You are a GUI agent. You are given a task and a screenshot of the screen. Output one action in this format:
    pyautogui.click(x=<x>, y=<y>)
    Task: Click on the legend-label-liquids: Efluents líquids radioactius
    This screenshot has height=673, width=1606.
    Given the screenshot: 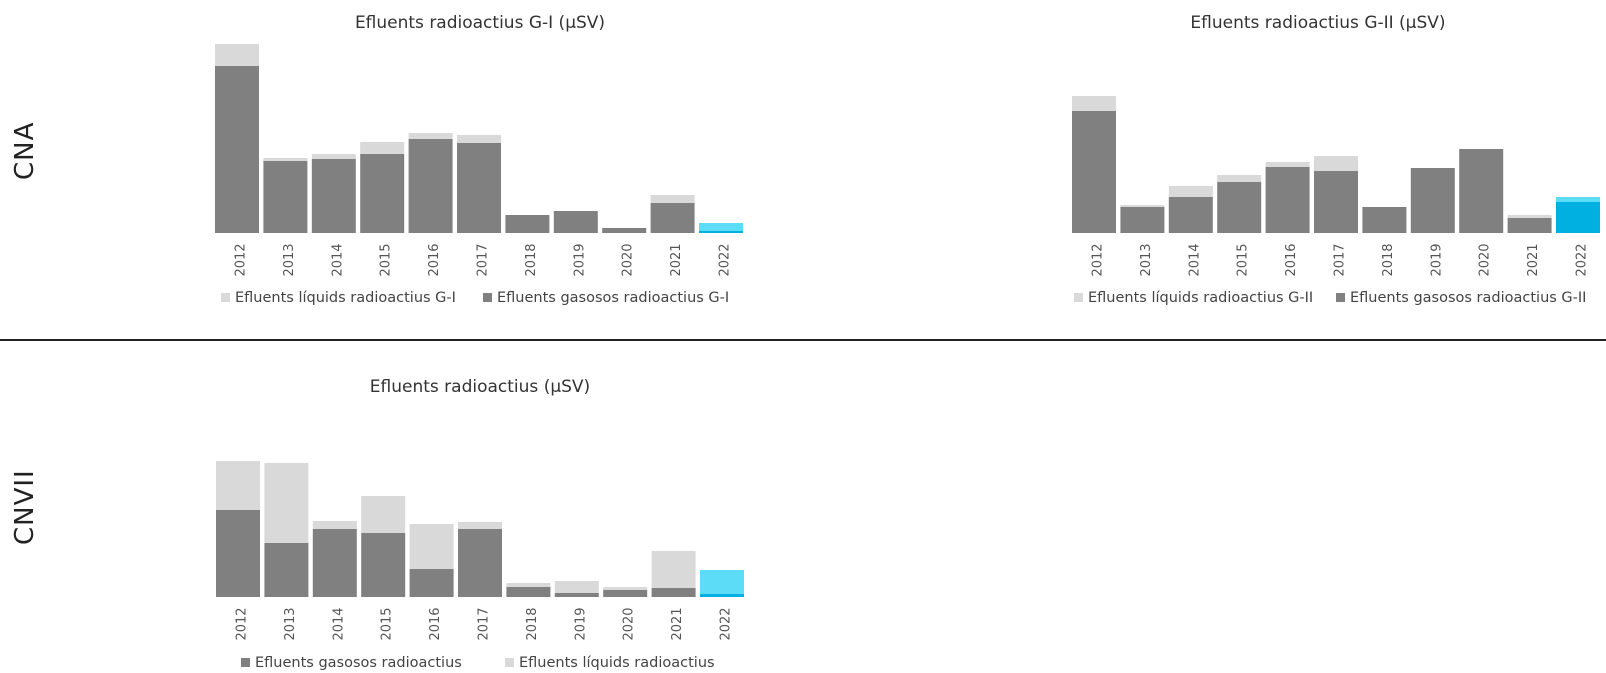 What is the action you would take?
    pyautogui.click(x=617, y=663)
    